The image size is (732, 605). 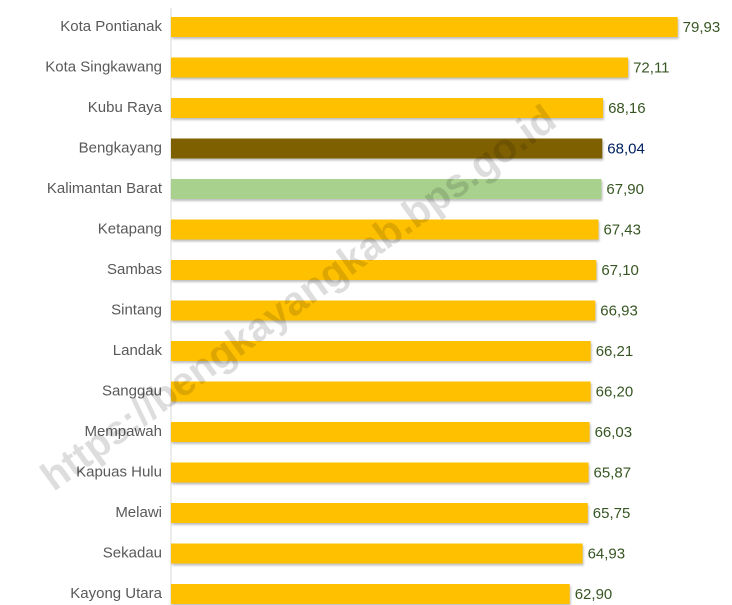 I want to click on value-label: 79,93, so click(x=702, y=27).